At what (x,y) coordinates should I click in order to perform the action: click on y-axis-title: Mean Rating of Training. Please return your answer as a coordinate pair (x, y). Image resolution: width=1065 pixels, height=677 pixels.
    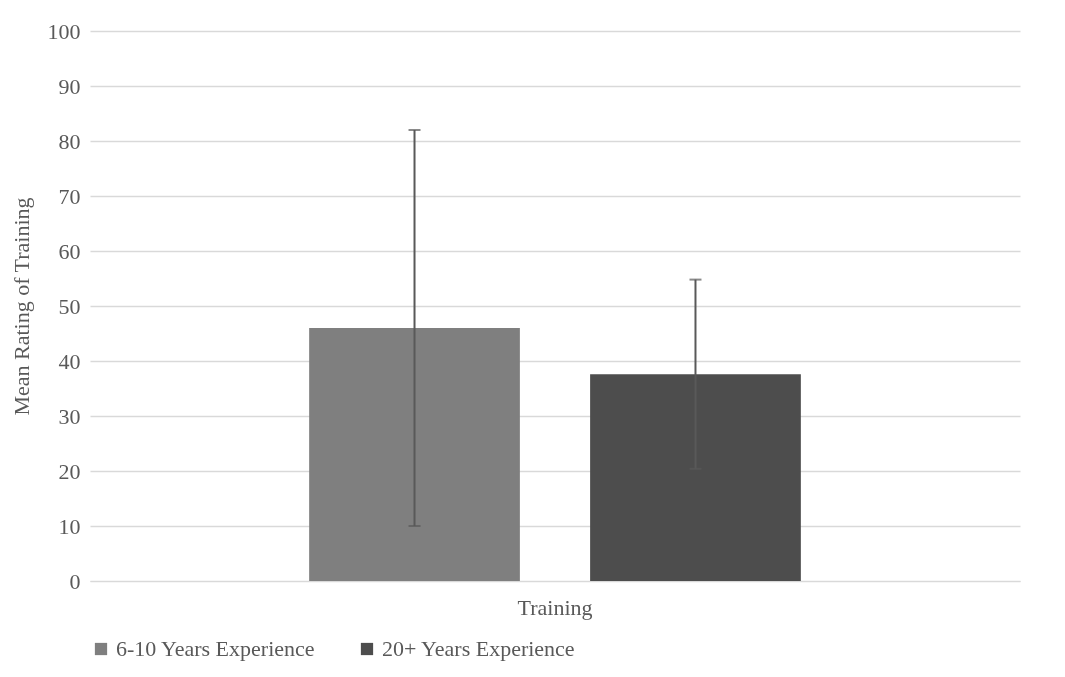
    Looking at the image, I should click on (21, 306).